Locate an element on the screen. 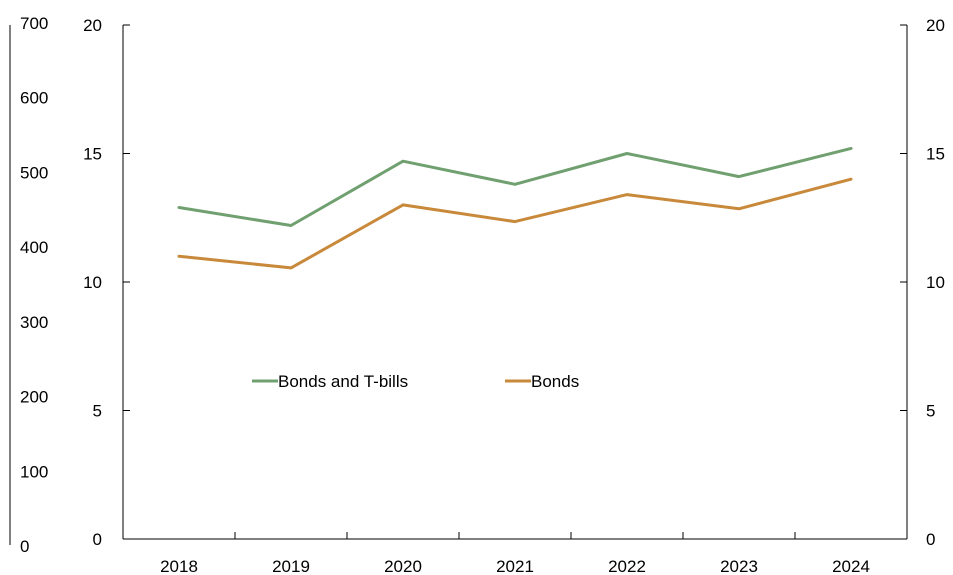 The width and height of the screenshot is (953, 575). inner-axis-tick-label: 5 is located at coordinates (97, 411).